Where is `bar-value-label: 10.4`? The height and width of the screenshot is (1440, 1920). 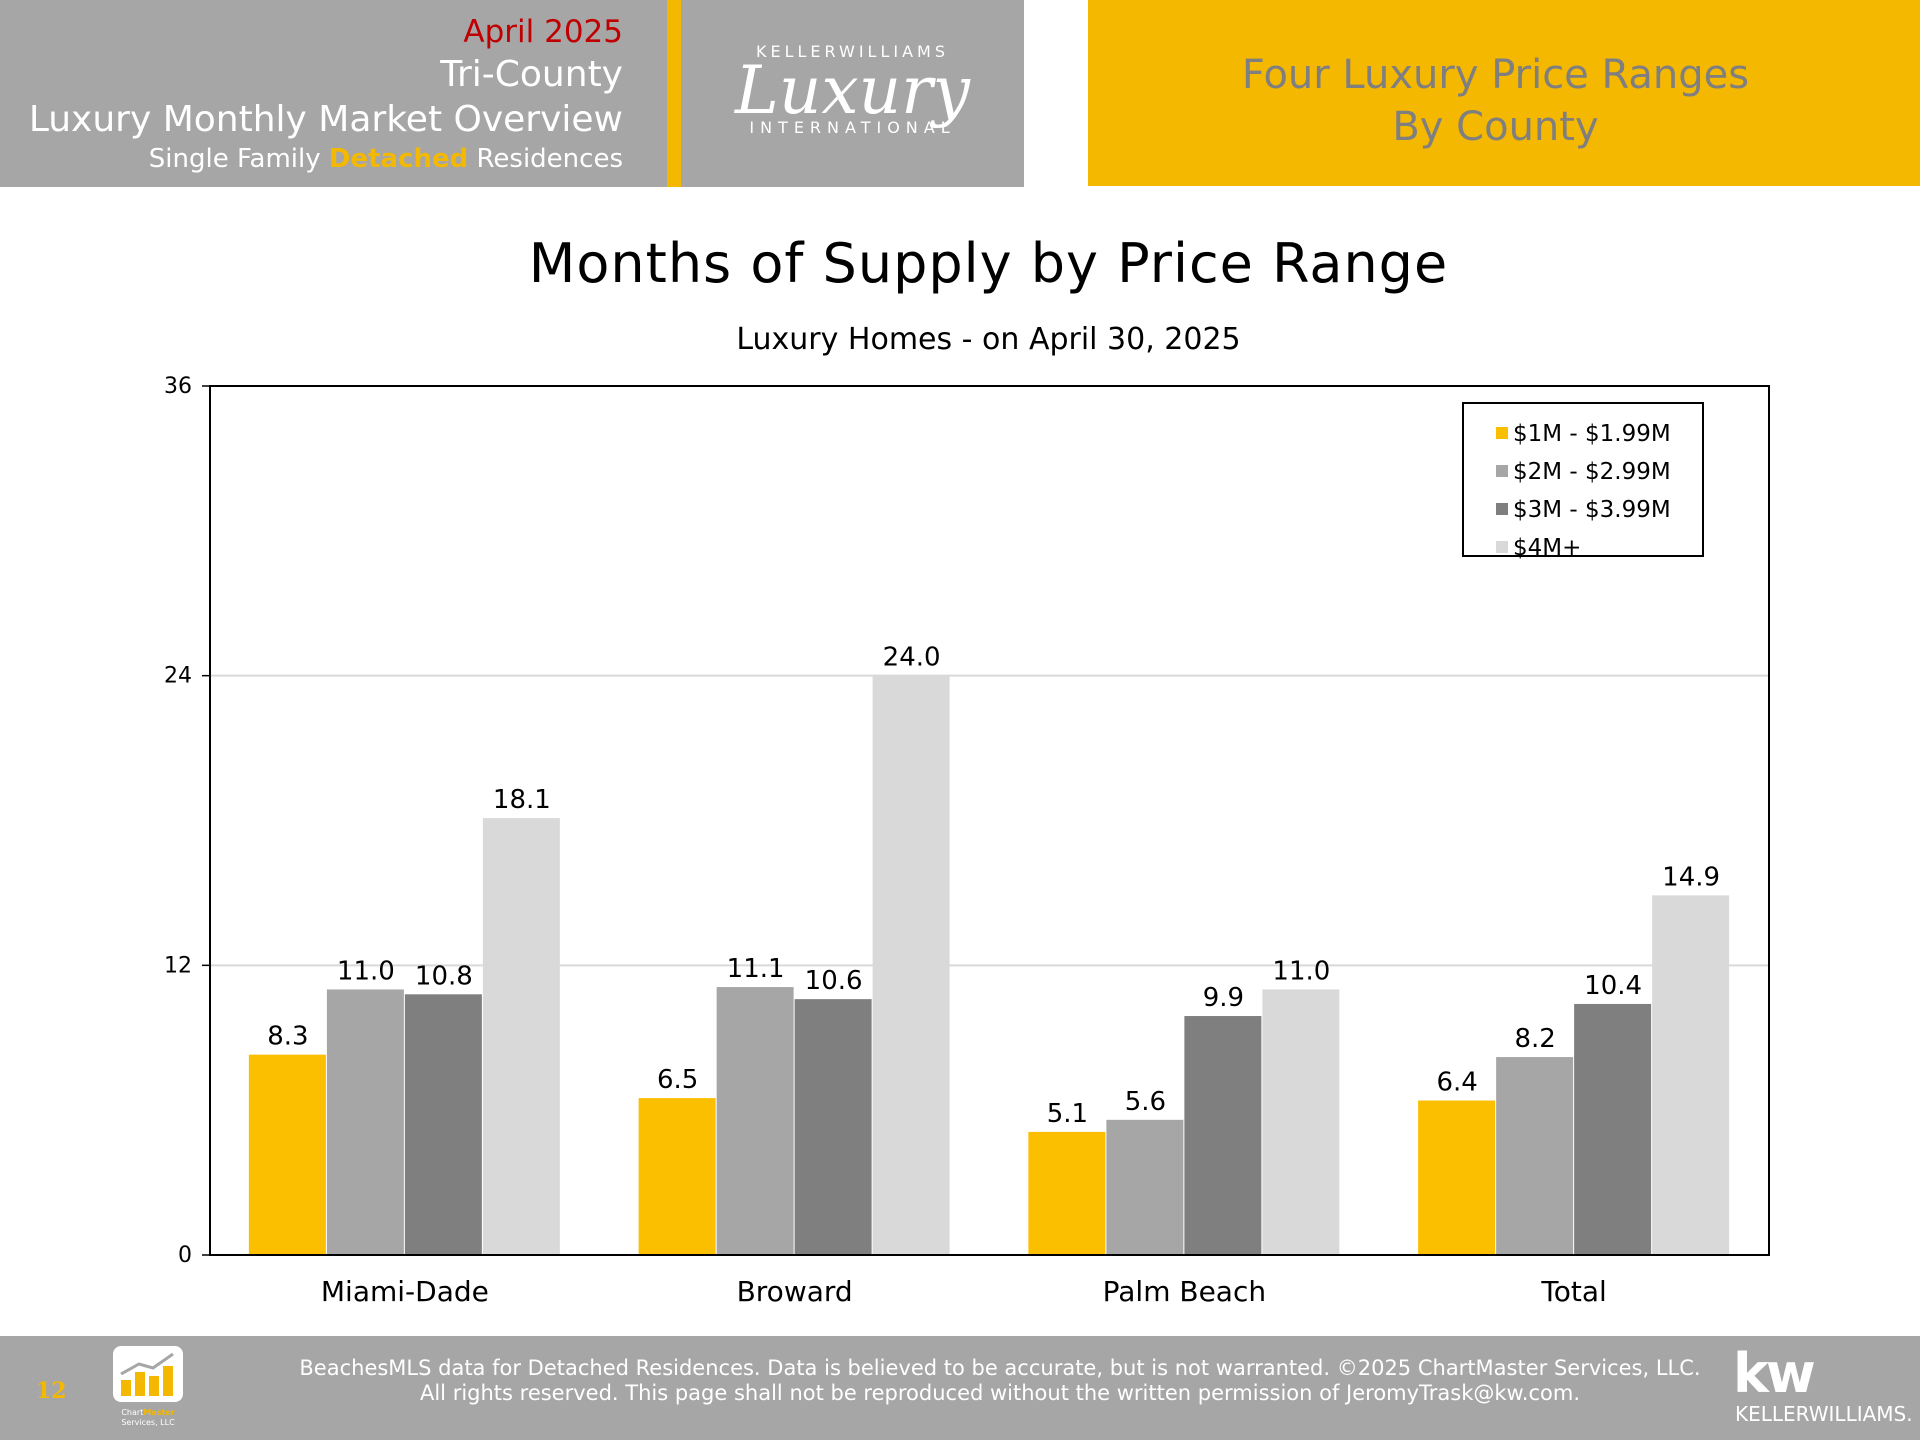
bar-value-label: 10.4 is located at coordinates (1613, 986).